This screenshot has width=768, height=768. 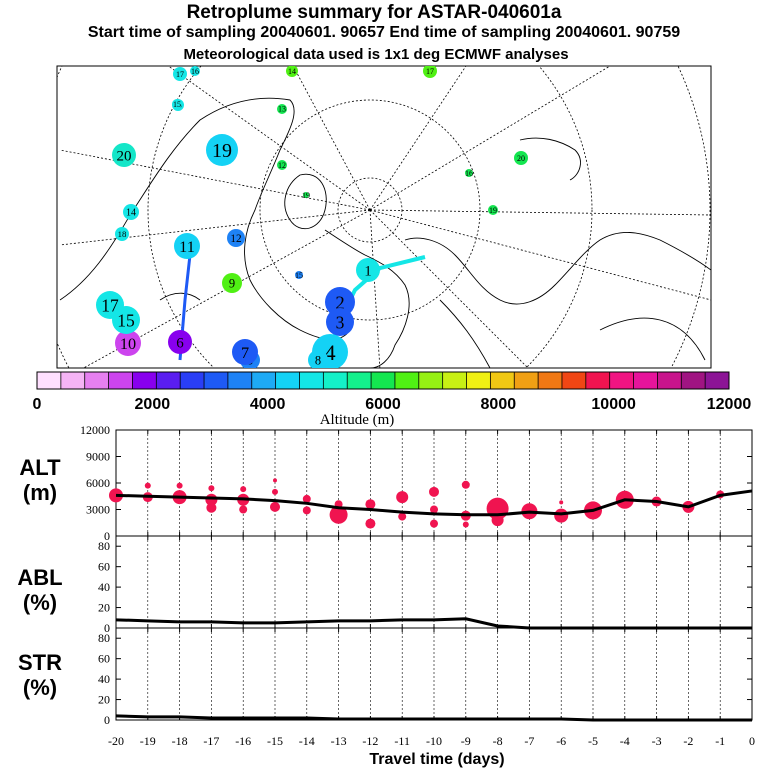 What do you see at coordinates (122, 234) in the screenshot?
I see `map-cluster-label: 18` at bounding box center [122, 234].